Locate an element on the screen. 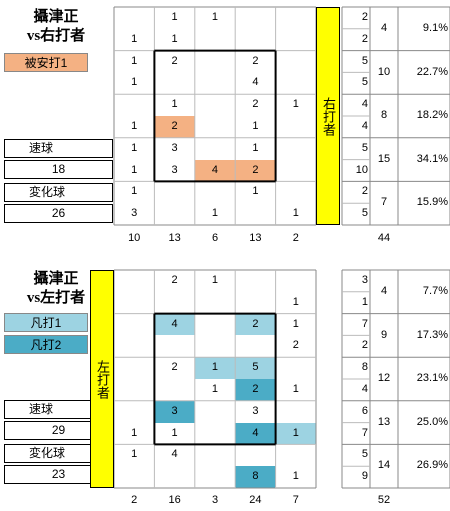  pair-sum: 7 is located at coordinates (384, 202).